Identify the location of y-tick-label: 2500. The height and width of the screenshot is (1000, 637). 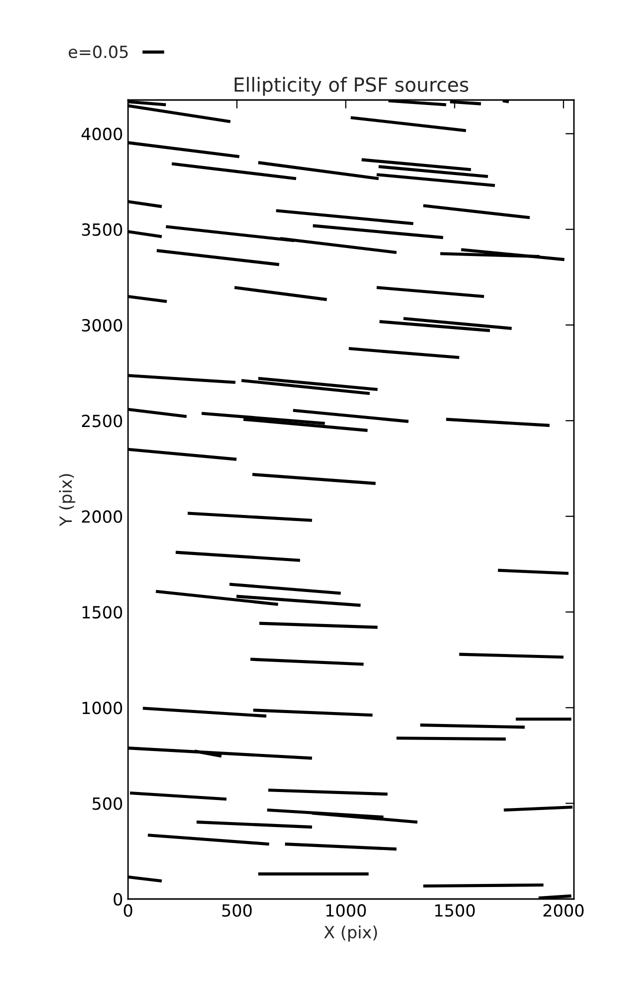
(102, 421).